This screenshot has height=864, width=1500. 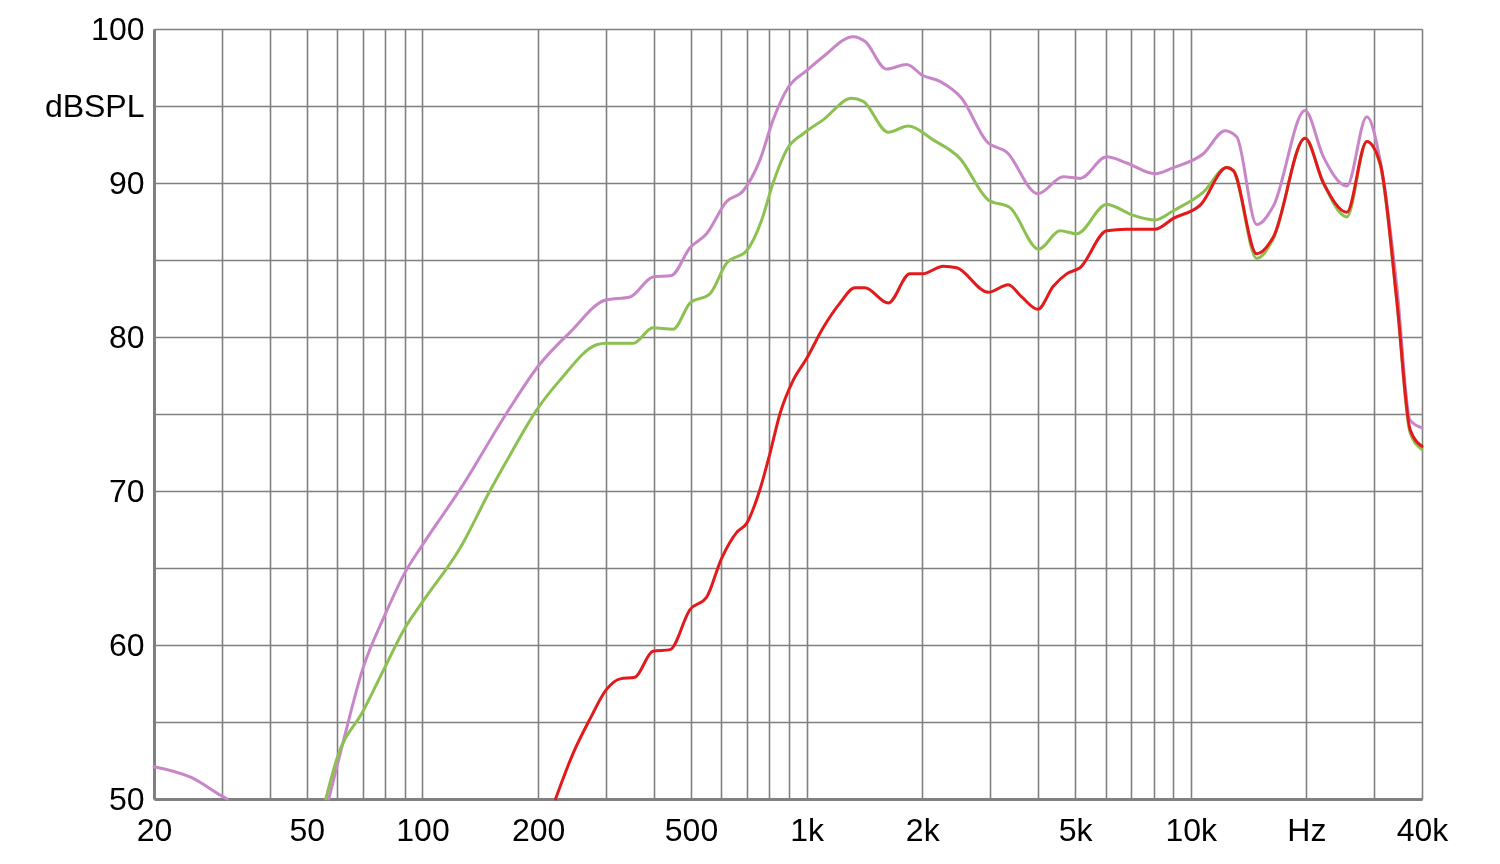 What do you see at coordinates (1307, 829) in the screenshot?
I see `x-tick-label: Hz` at bounding box center [1307, 829].